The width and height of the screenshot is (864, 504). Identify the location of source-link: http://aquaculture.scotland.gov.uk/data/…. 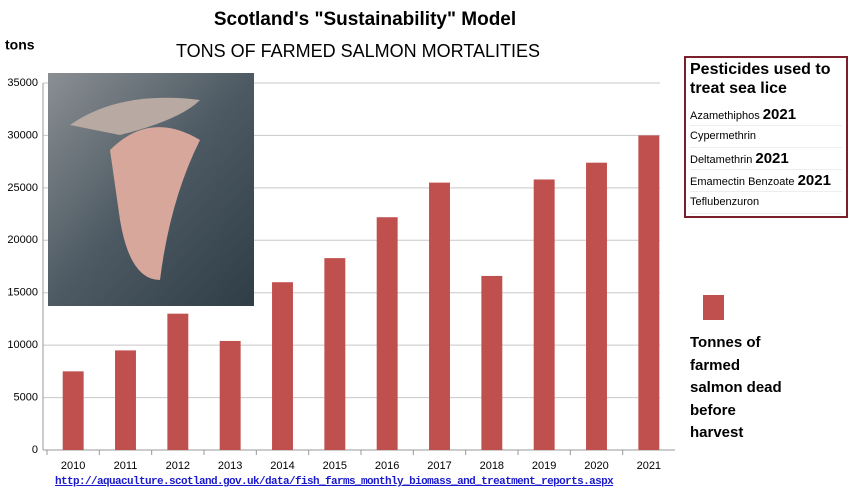
(334, 482).